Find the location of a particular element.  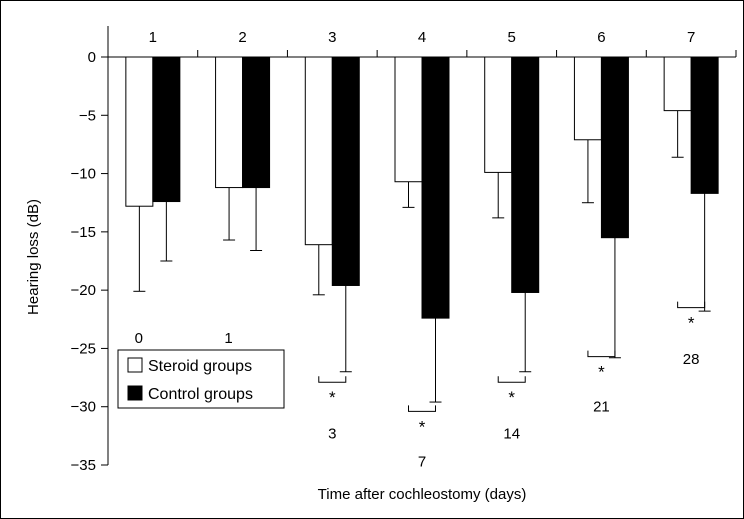

y-tick-label: −35 is located at coordinates (83, 465).